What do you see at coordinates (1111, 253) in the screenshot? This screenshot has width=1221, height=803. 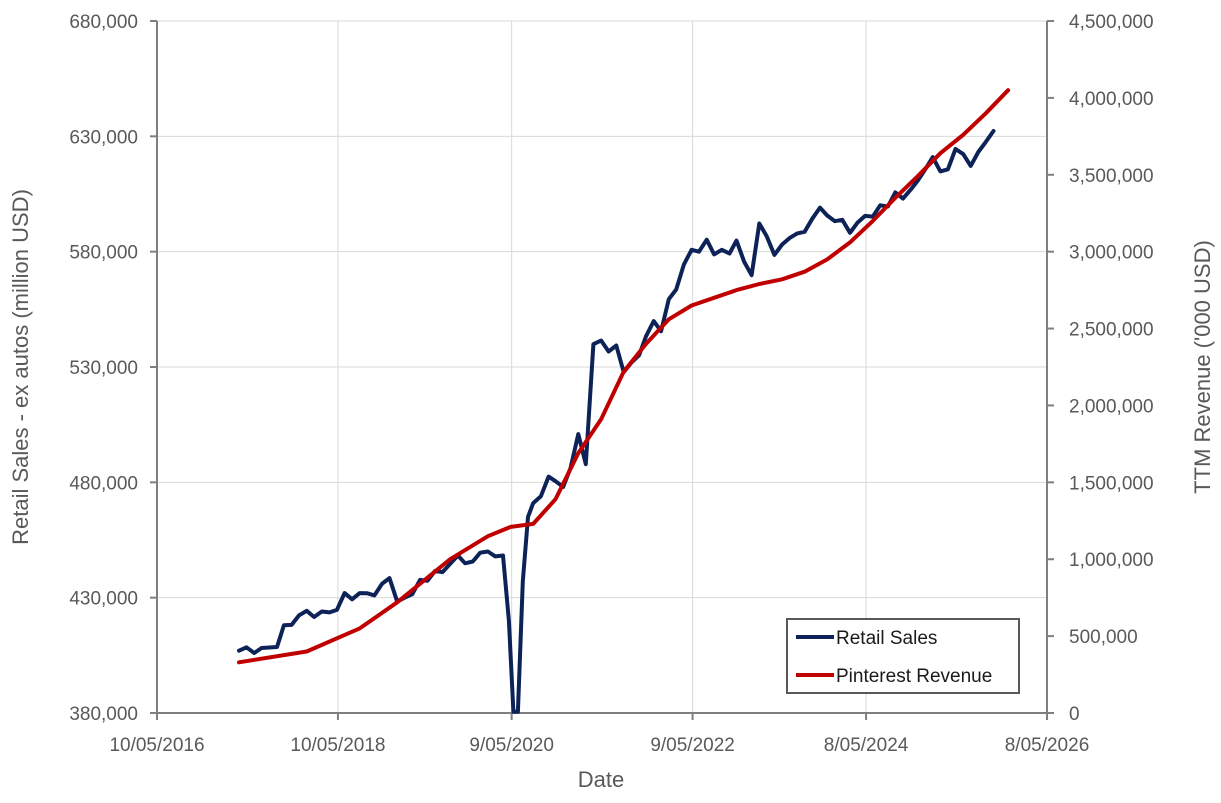 I see `y2-tick-label: 3,000,000` at bounding box center [1111, 253].